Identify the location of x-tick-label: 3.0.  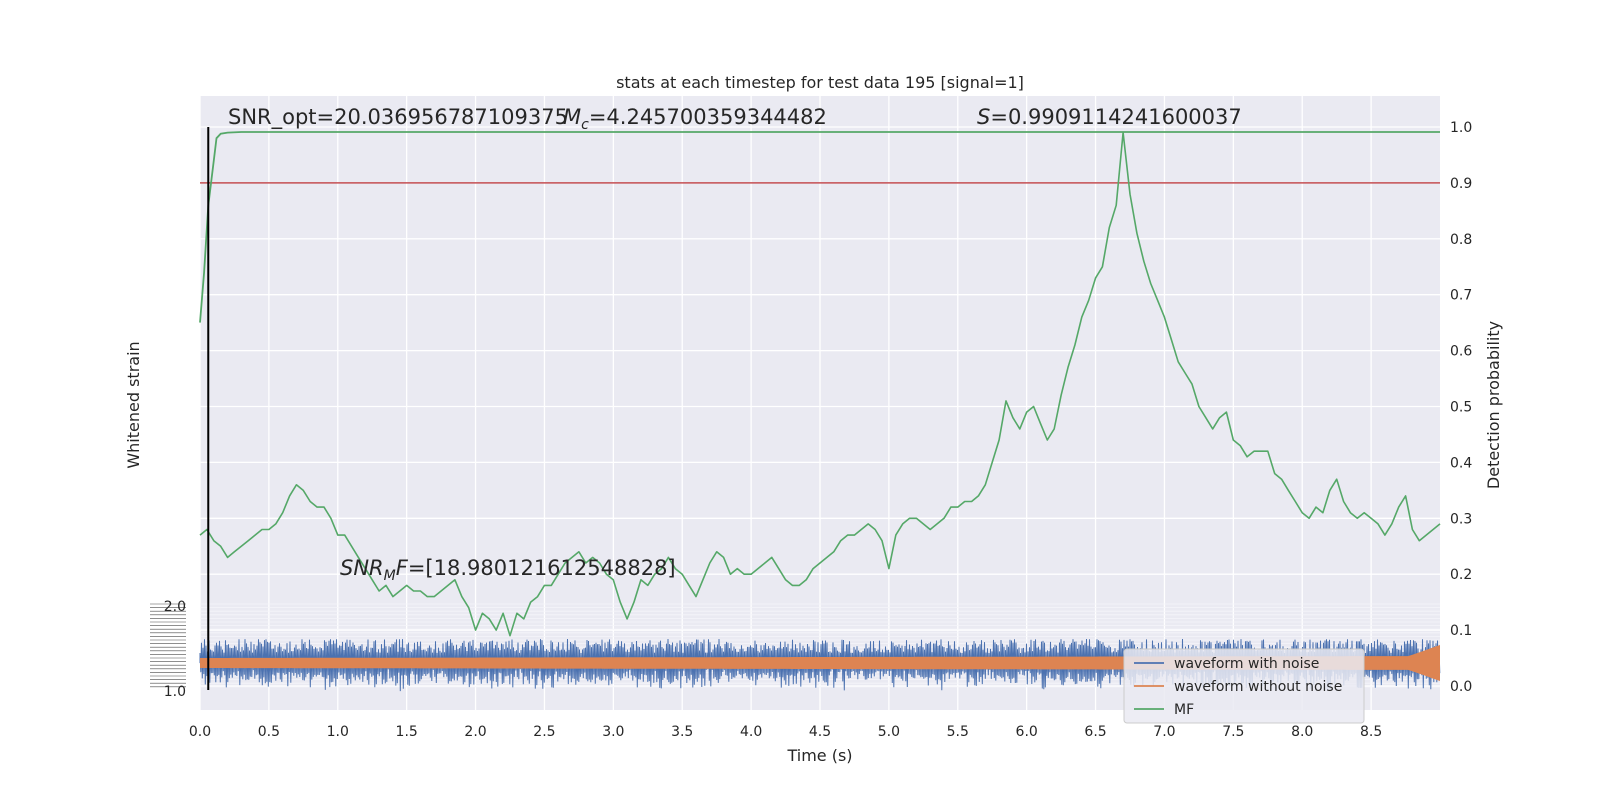
(613, 732).